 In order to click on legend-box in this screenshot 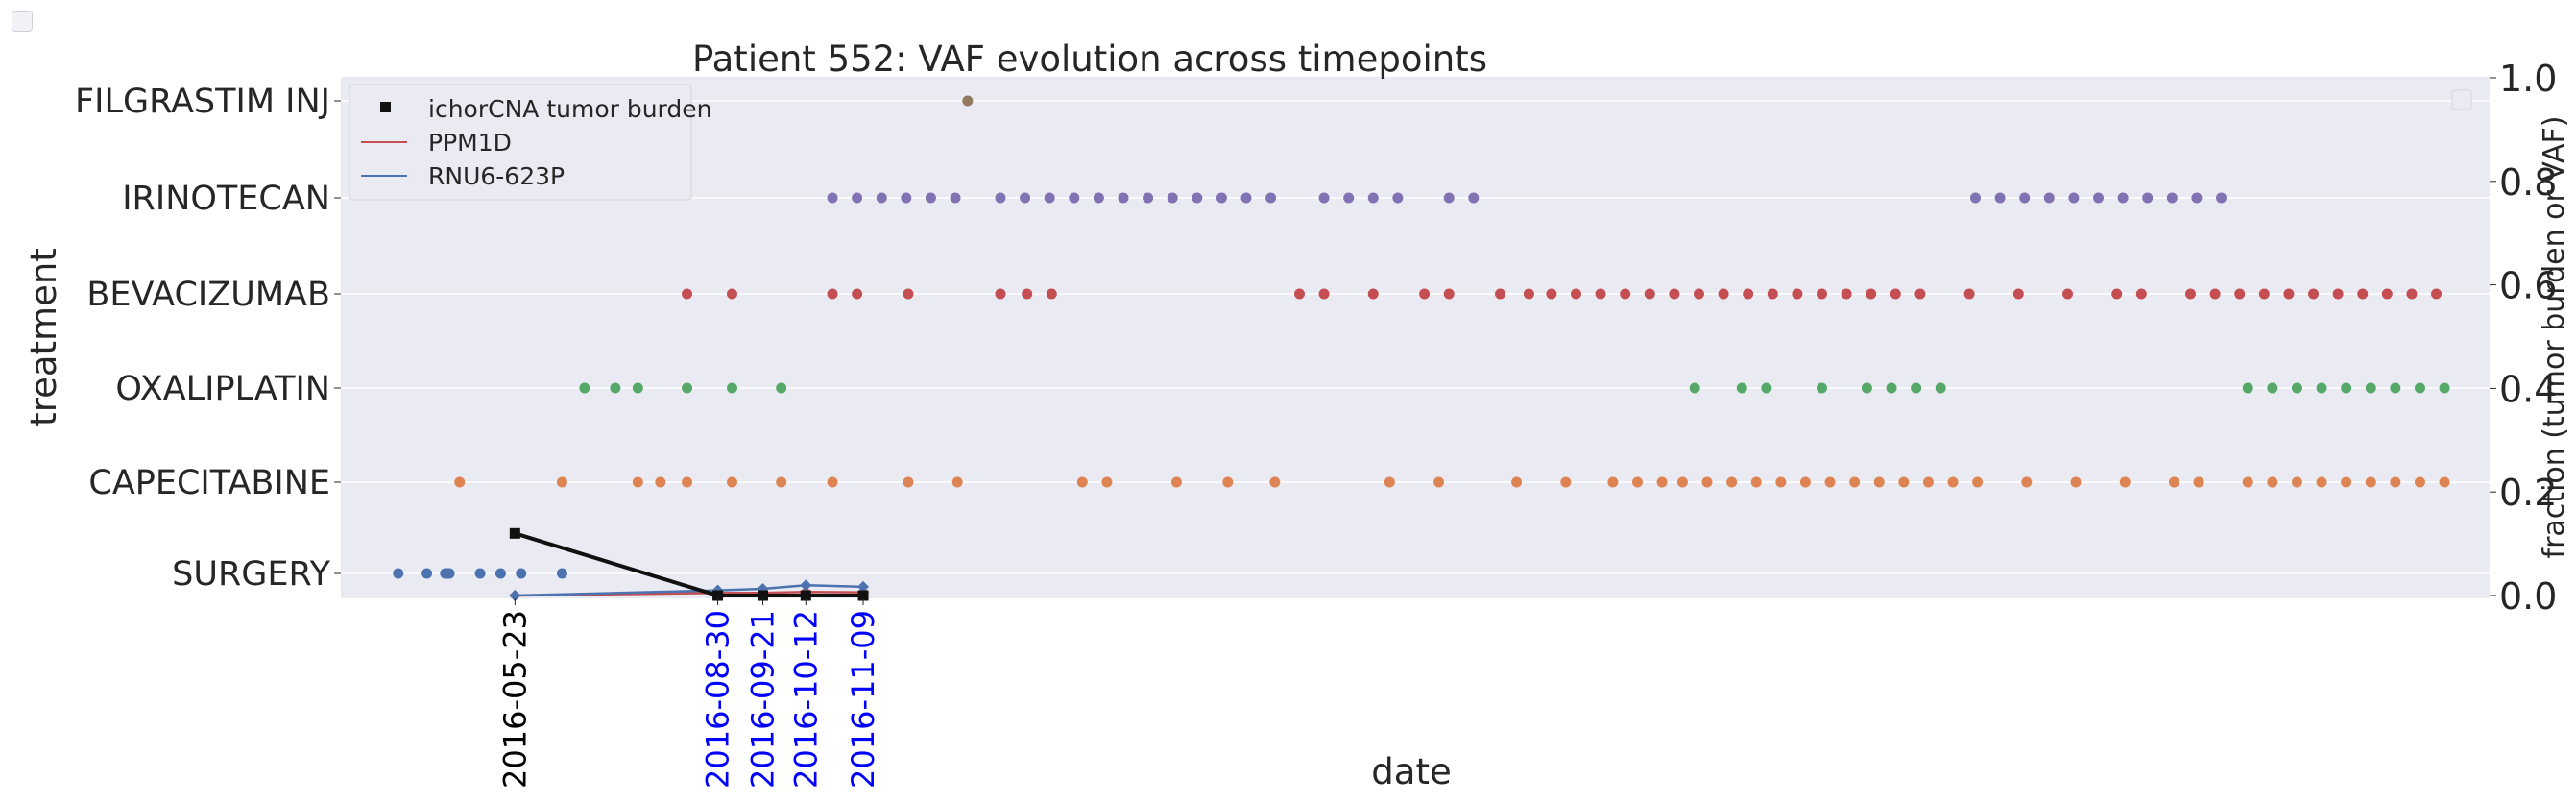, I will do `click(520, 142)`.